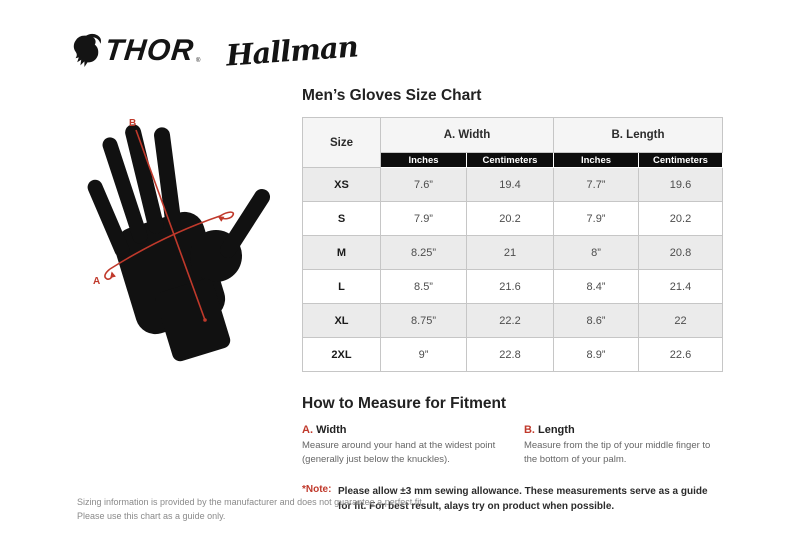  What do you see at coordinates (149, 50) in the screenshot?
I see `thor-wordmark: THOR` at bounding box center [149, 50].